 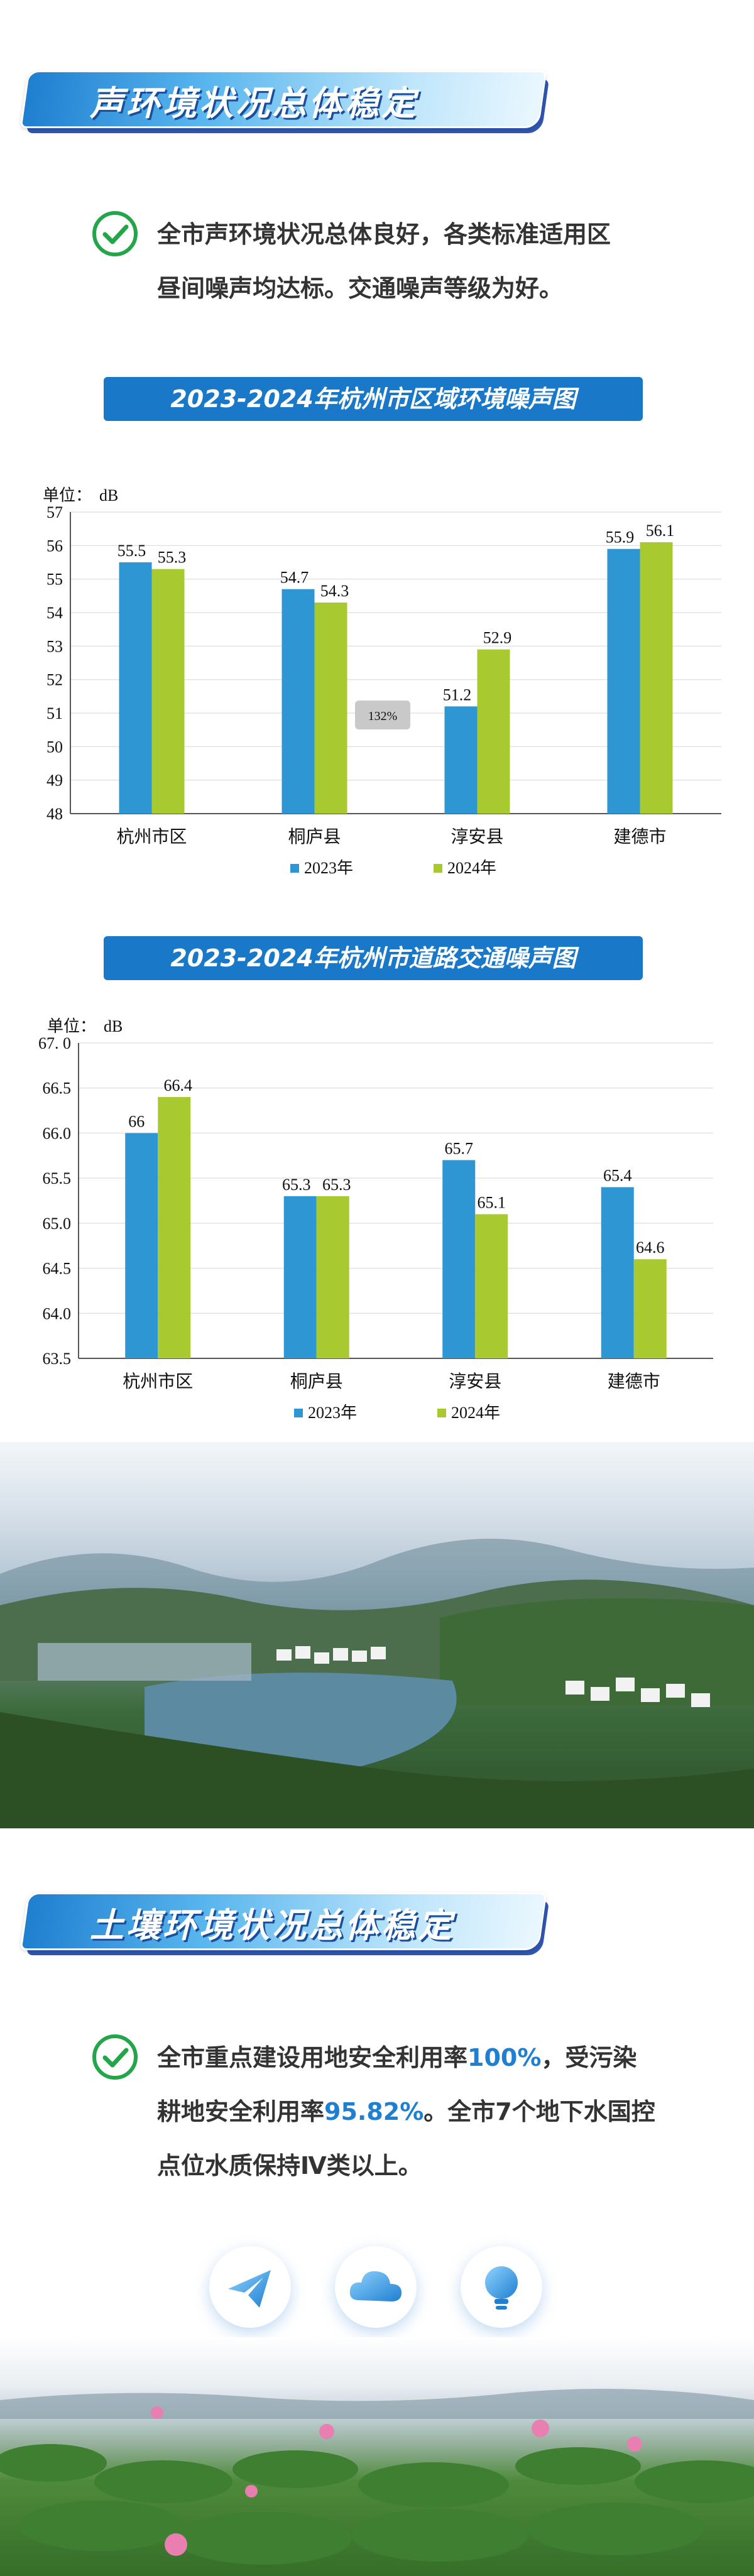 What do you see at coordinates (334, 591) in the screenshot?
I see `data-label: 54.3` at bounding box center [334, 591].